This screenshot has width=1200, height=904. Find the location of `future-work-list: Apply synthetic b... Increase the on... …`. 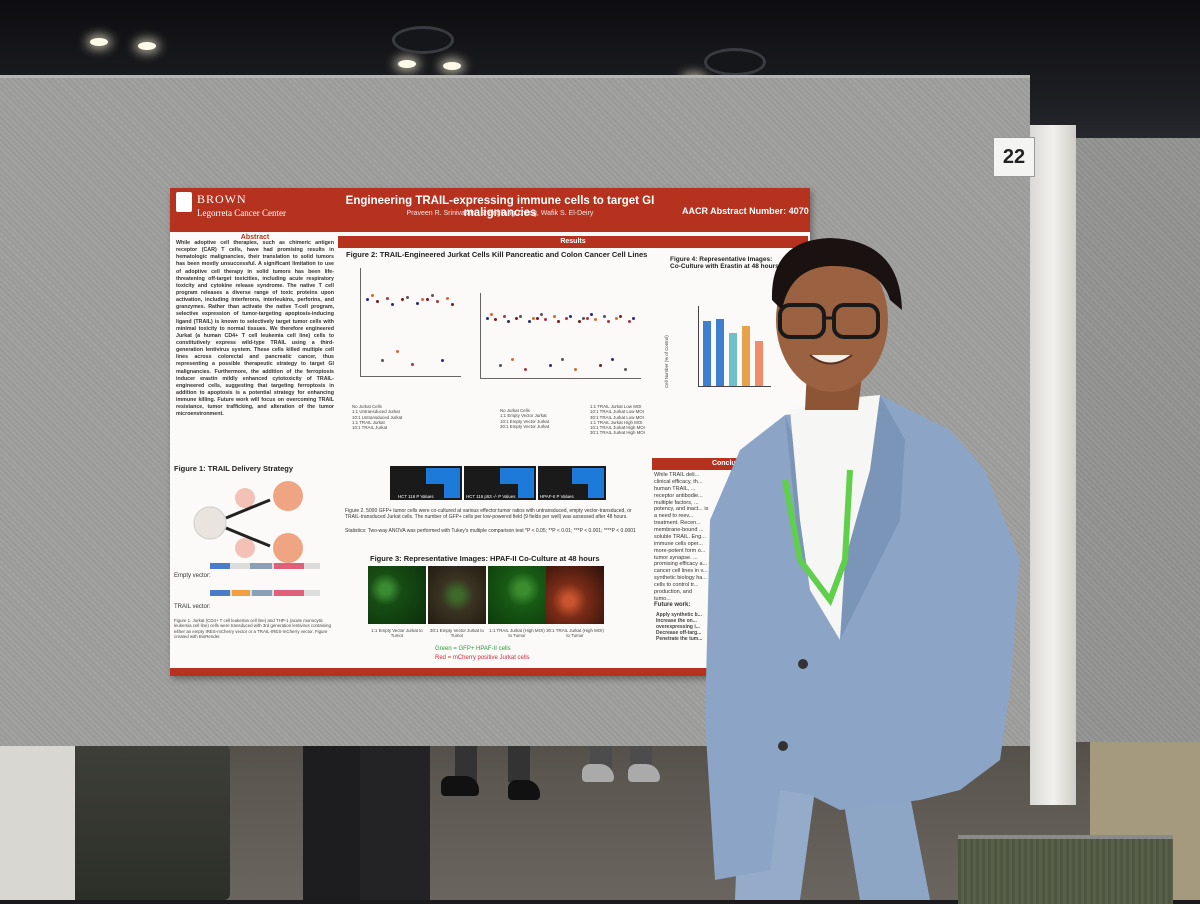

future-work-list: Apply synthetic b... Increase the on... … is located at coordinates (684, 627).